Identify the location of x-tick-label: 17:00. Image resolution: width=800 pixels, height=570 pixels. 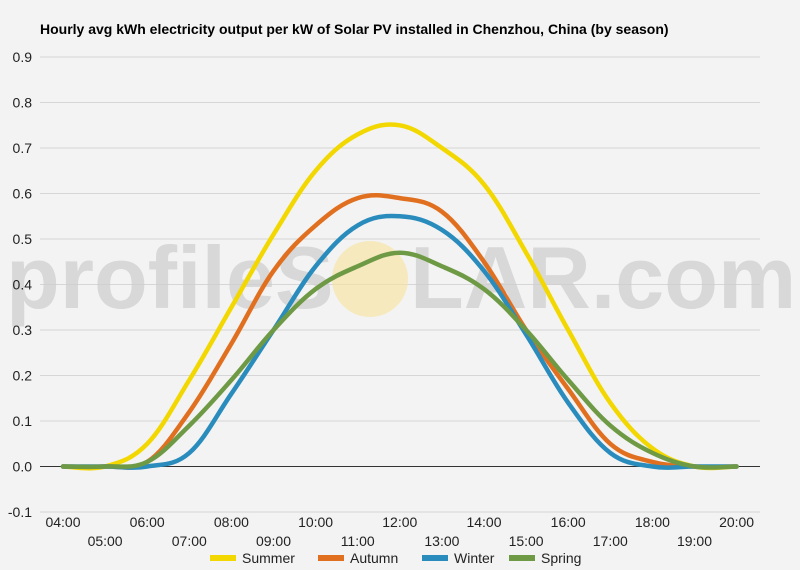
(610, 541).